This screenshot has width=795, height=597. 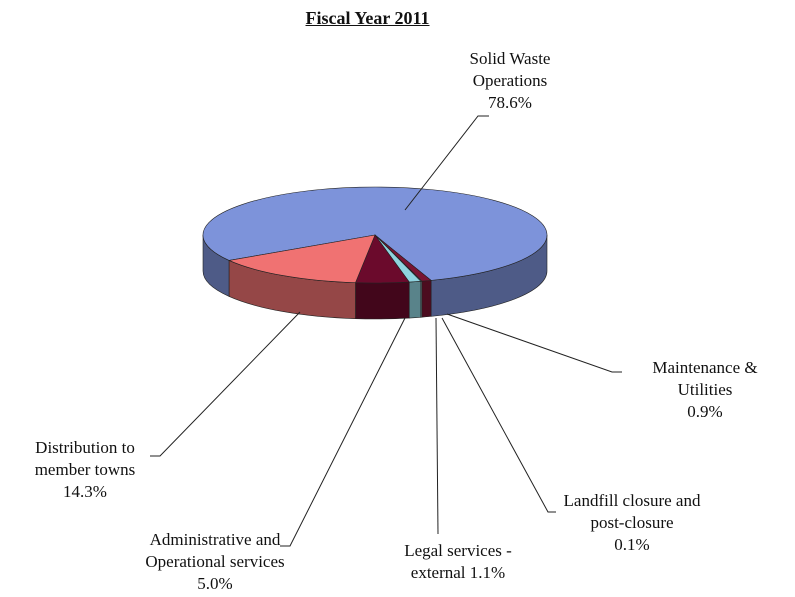 I want to click on chart-title: Fiscal Year 2011, so click(x=367, y=18).